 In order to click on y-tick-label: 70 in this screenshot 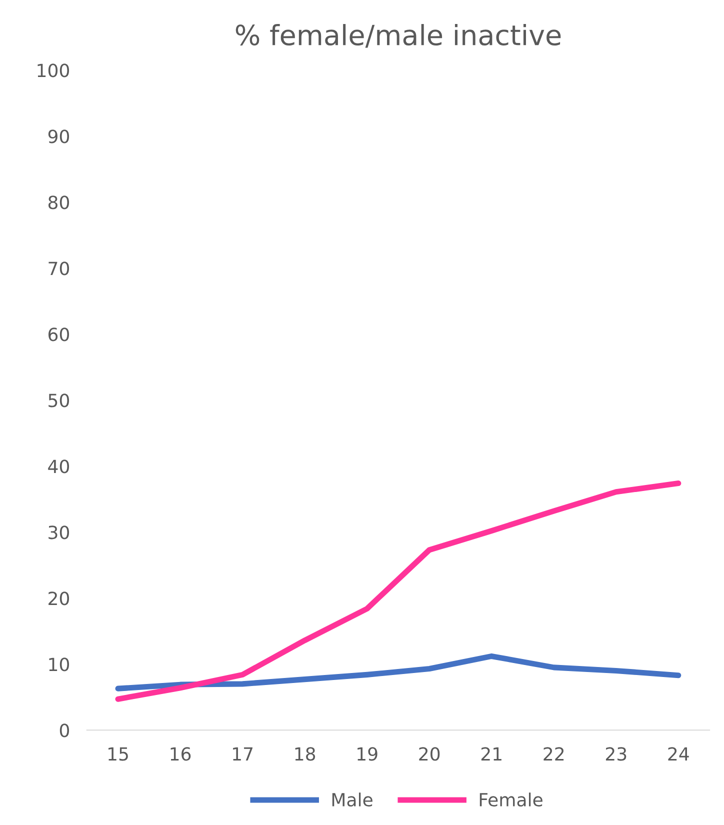, I will do `click(59, 269)`.